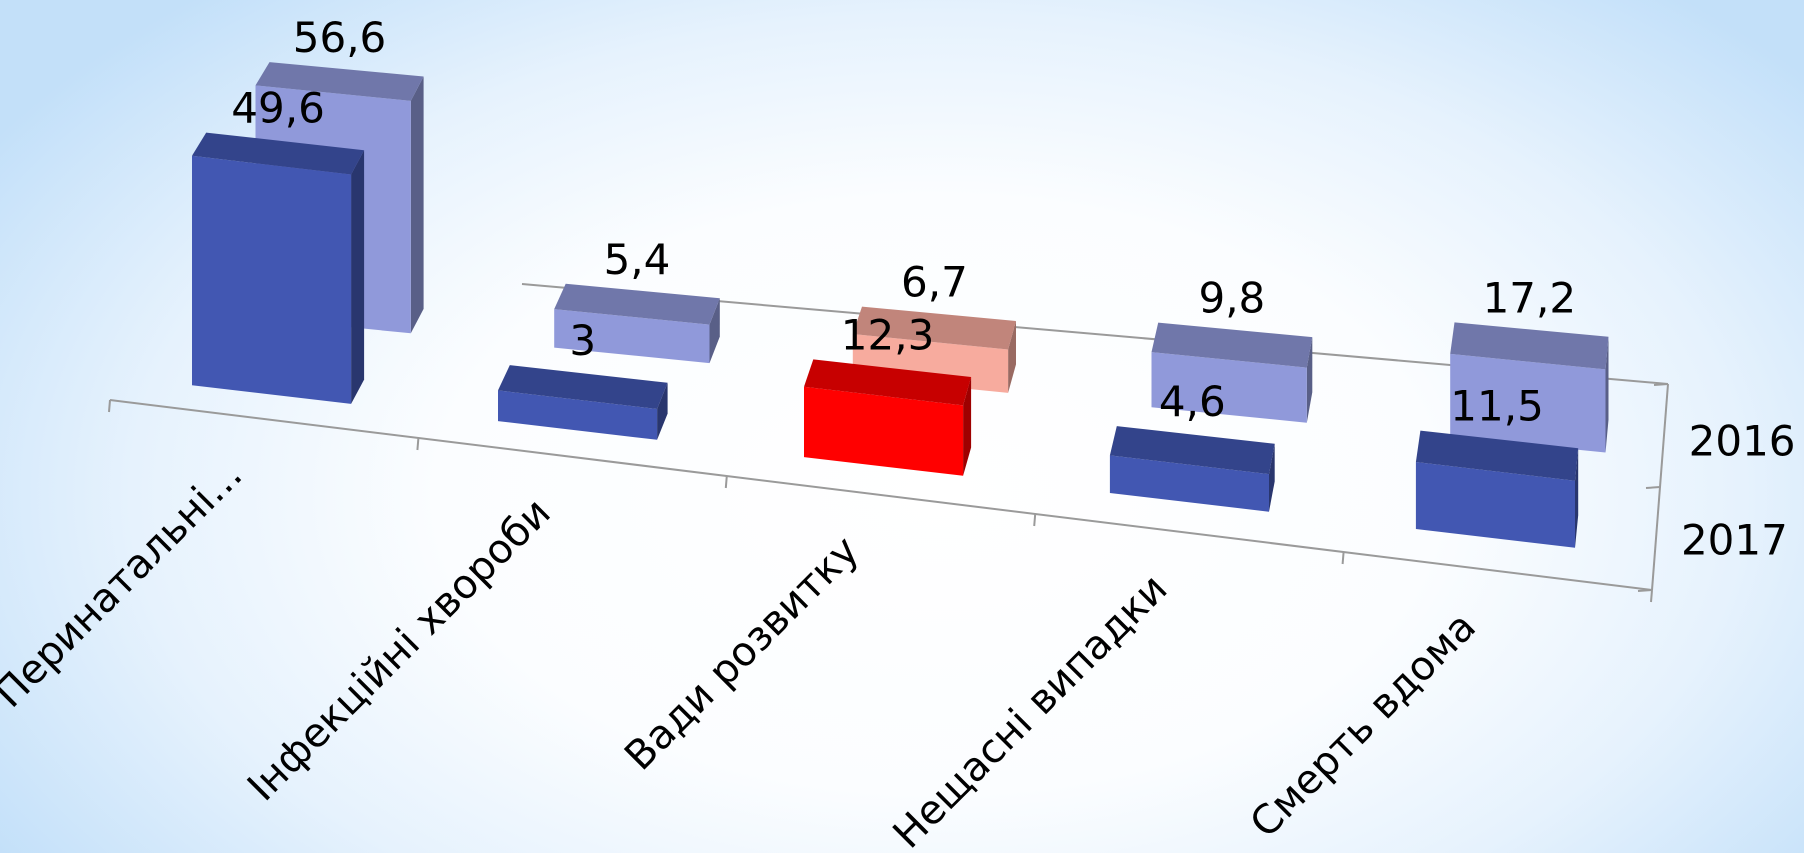 This screenshot has height=853, width=1804. What do you see at coordinates (399, 650) in the screenshot?
I see `category-label: Інфекційні хвороби` at bounding box center [399, 650].